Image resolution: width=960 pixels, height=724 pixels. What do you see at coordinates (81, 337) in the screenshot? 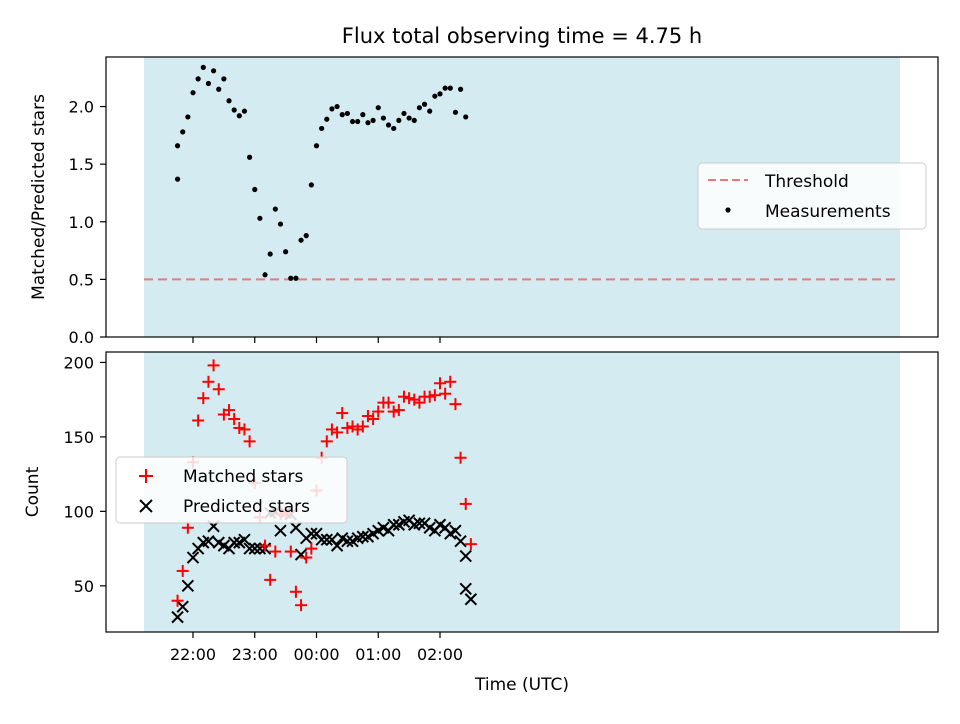
I see `top-y-tick-label: 0.0` at bounding box center [81, 337].